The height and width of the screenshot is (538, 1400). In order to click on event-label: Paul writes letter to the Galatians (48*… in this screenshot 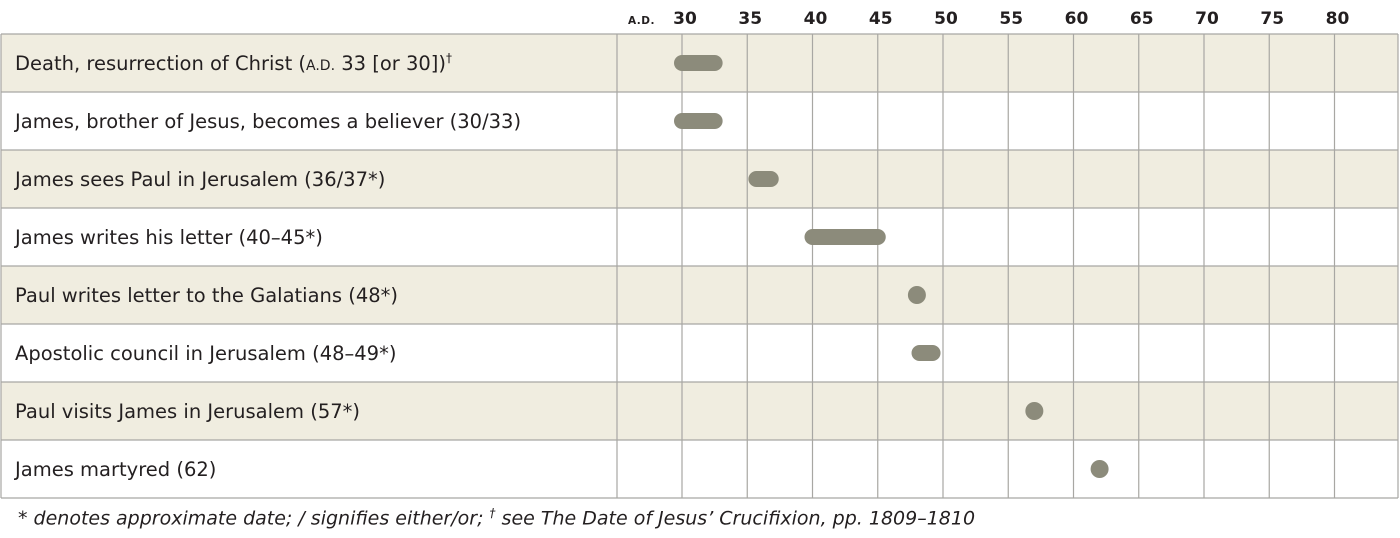, I will do `click(206, 295)`.